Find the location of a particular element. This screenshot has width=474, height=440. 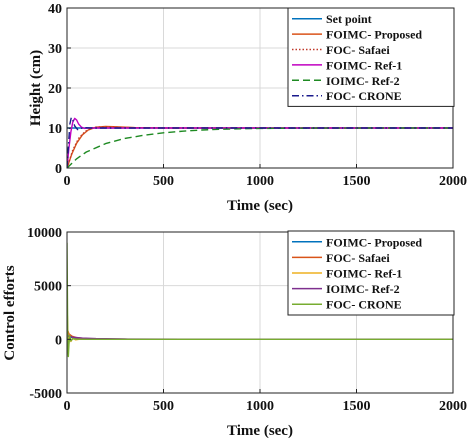

control-y-tick-label: 10000 is located at coordinates (44, 233).